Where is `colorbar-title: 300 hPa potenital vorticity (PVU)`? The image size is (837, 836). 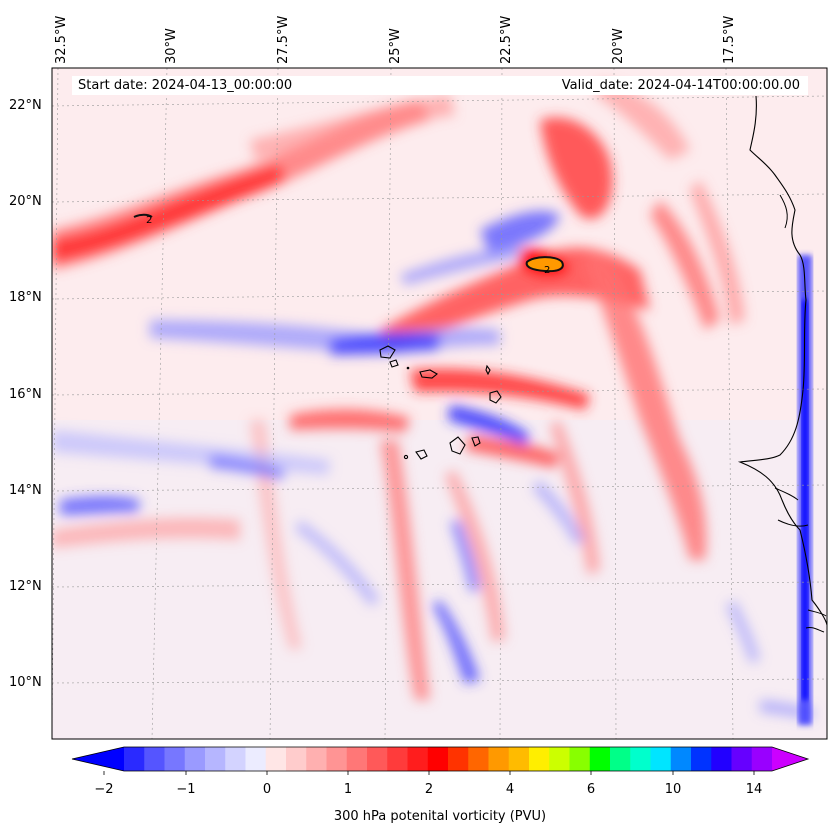 colorbar-title: 300 hPa potenital vorticity (PVU) is located at coordinates (440, 816).